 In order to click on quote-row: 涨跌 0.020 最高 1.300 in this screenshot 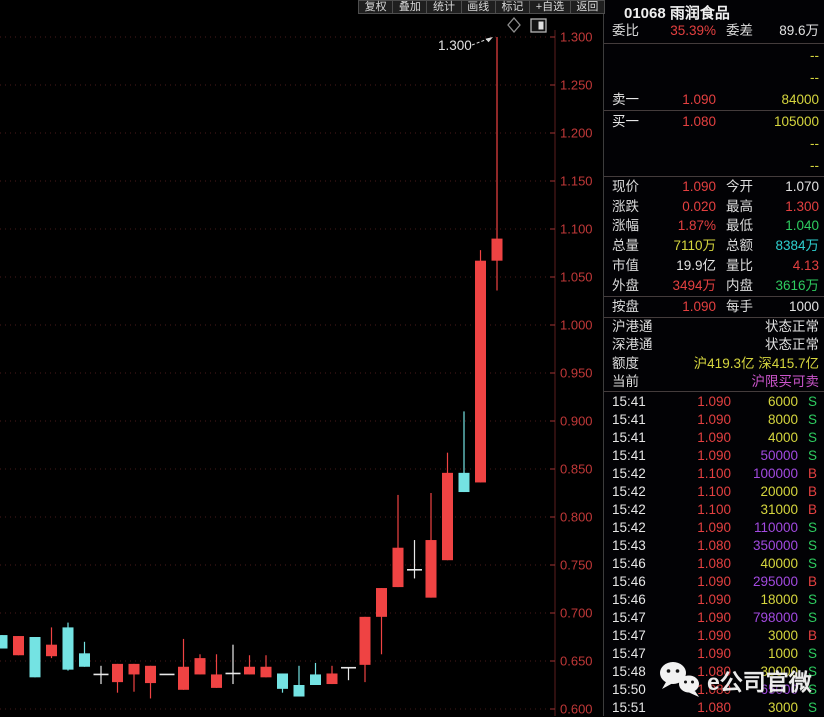, I will do `click(714, 207)`.